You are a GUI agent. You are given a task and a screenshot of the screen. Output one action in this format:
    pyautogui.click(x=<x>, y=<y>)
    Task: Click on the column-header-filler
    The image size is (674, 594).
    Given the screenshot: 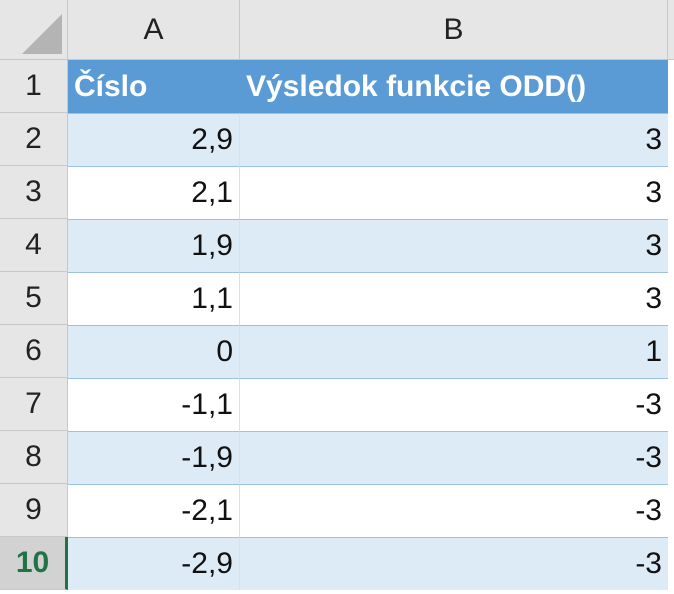 What is the action you would take?
    pyautogui.click(x=671, y=30)
    